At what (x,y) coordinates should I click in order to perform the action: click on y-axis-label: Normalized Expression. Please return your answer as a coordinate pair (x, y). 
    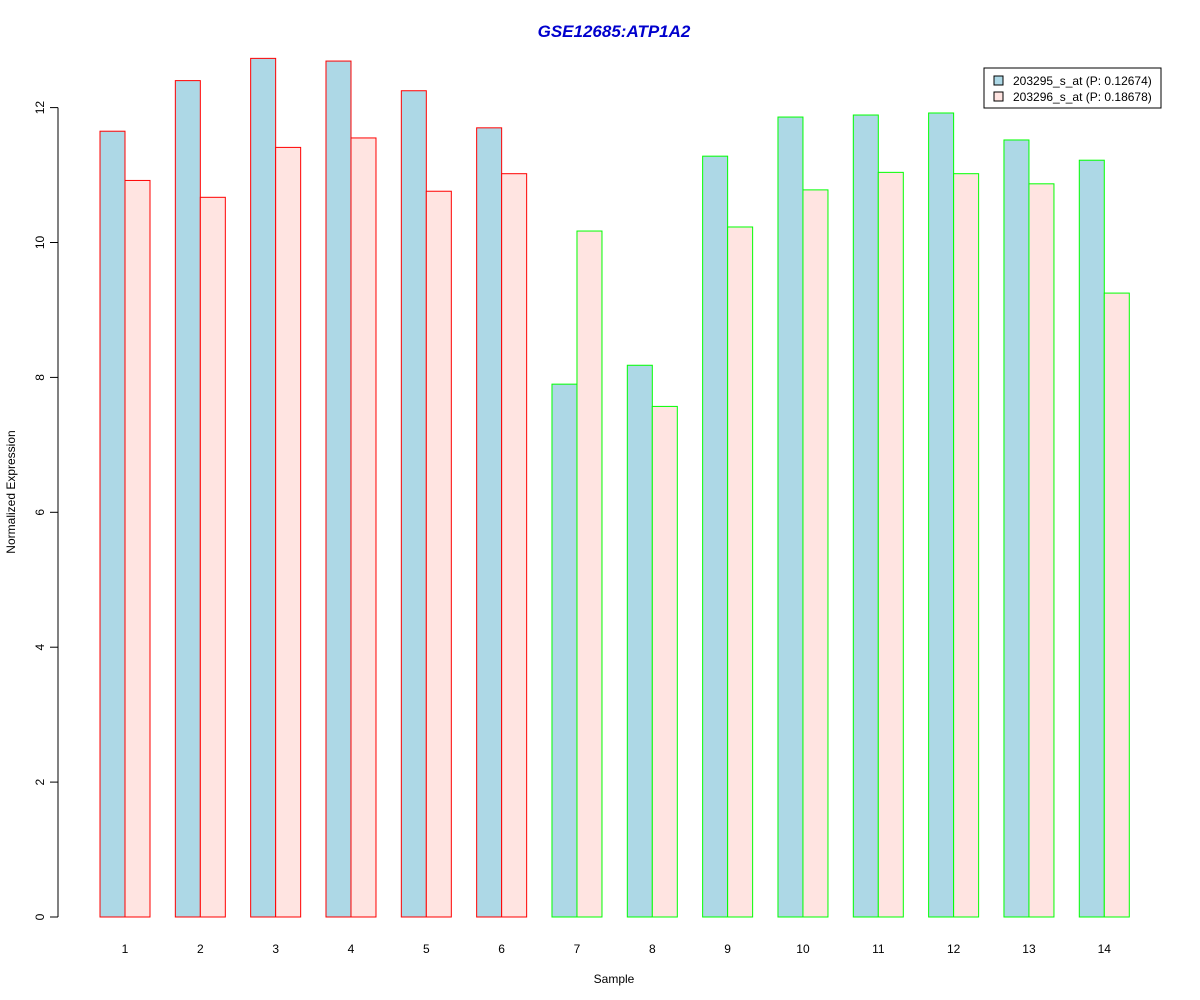
    Looking at the image, I should click on (11, 491).